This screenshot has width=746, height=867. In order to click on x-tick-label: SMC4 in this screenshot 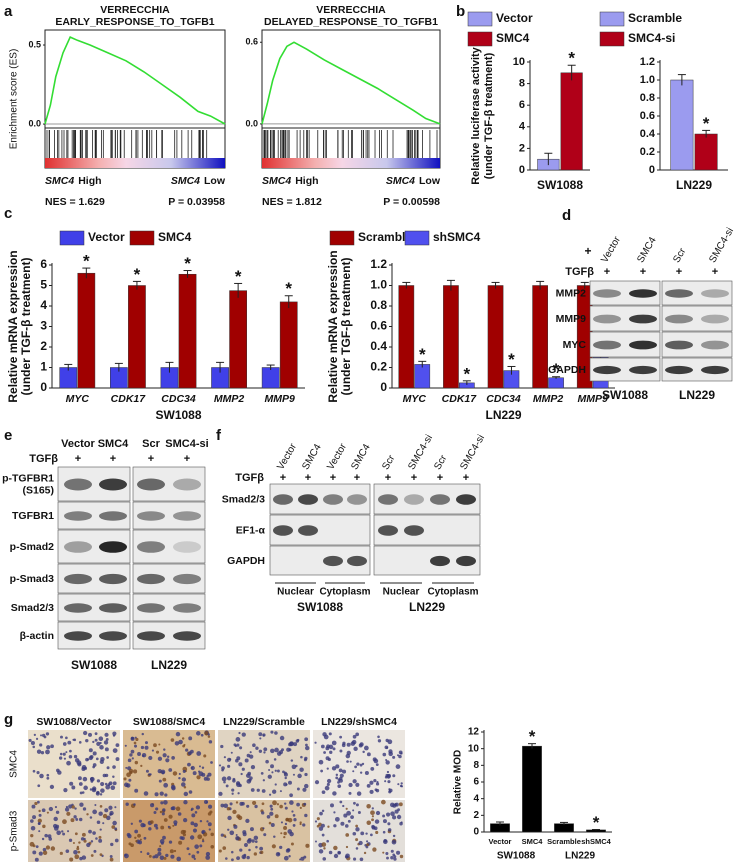, I will do `click(533, 841)`.